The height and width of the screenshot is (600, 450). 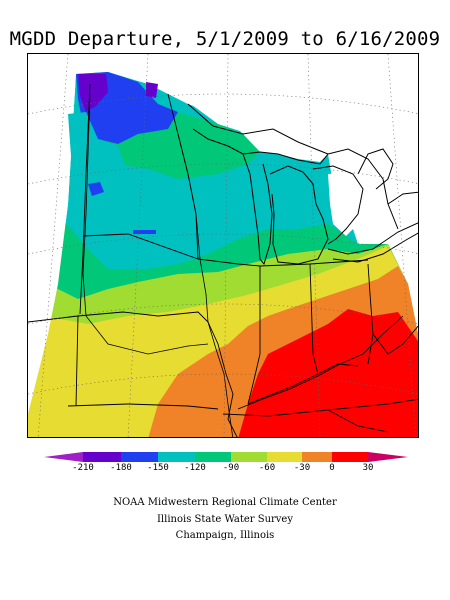 What do you see at coordinates (121, 468) in the screenshot?
I see `legend-tick-label: -180` at bounding box center [121, 468].